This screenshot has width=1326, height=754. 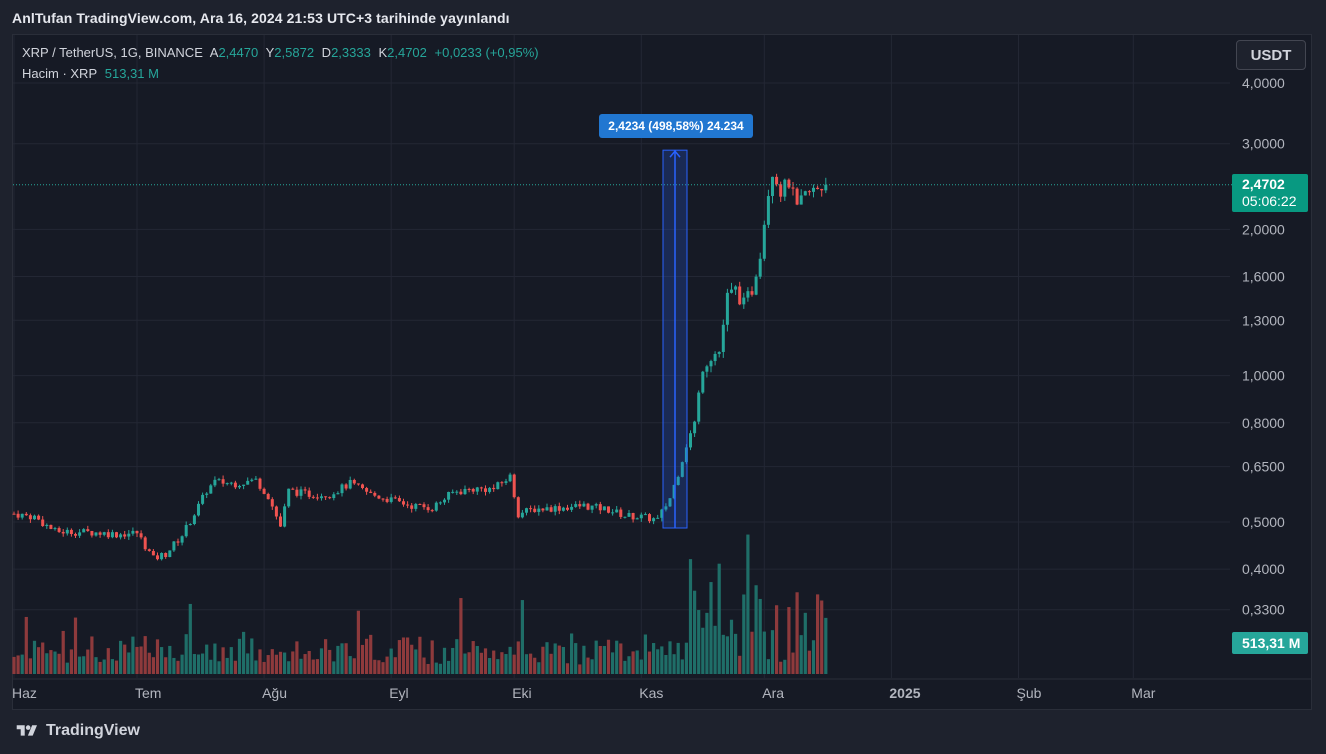 I want to click on measure-label: 2,4234 (498,58%) 24.234, so click(x=676, y=126).